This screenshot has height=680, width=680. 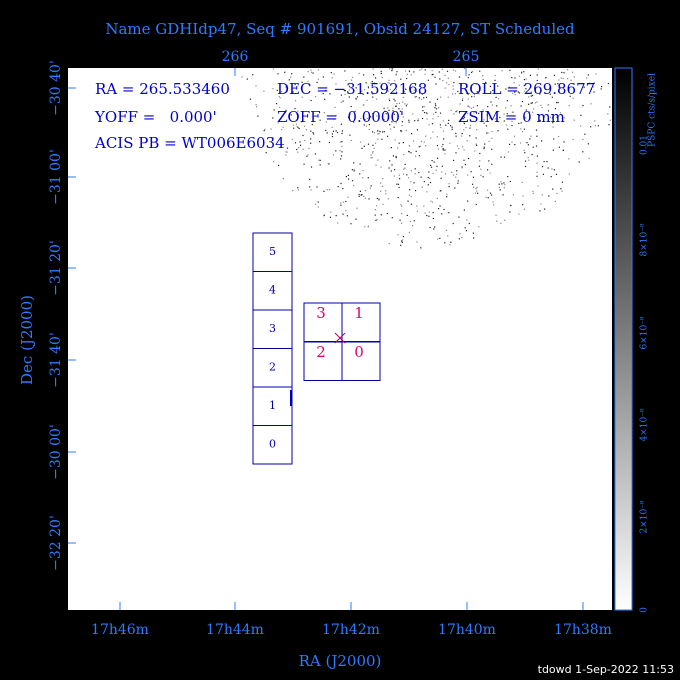 I want to click on top-tick-label: 266, so click(x=235, y=57).